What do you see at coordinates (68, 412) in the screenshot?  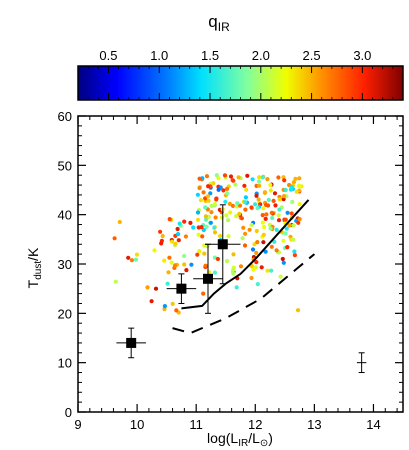 I see `y-tick-label: 0` at bounding box center [68, 412].